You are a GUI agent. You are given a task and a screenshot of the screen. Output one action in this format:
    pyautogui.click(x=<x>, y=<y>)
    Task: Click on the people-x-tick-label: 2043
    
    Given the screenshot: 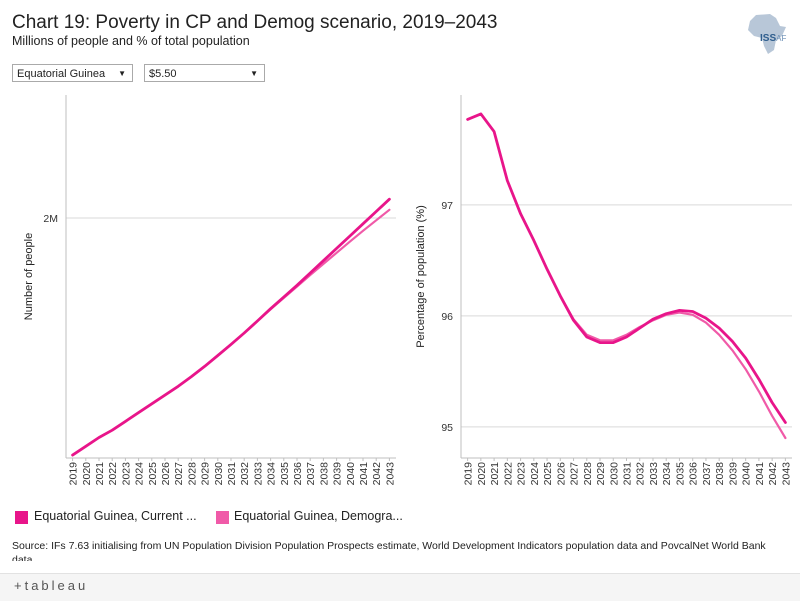 What is the action you would take?
    pyautogui.click(x=390, y=474)
    